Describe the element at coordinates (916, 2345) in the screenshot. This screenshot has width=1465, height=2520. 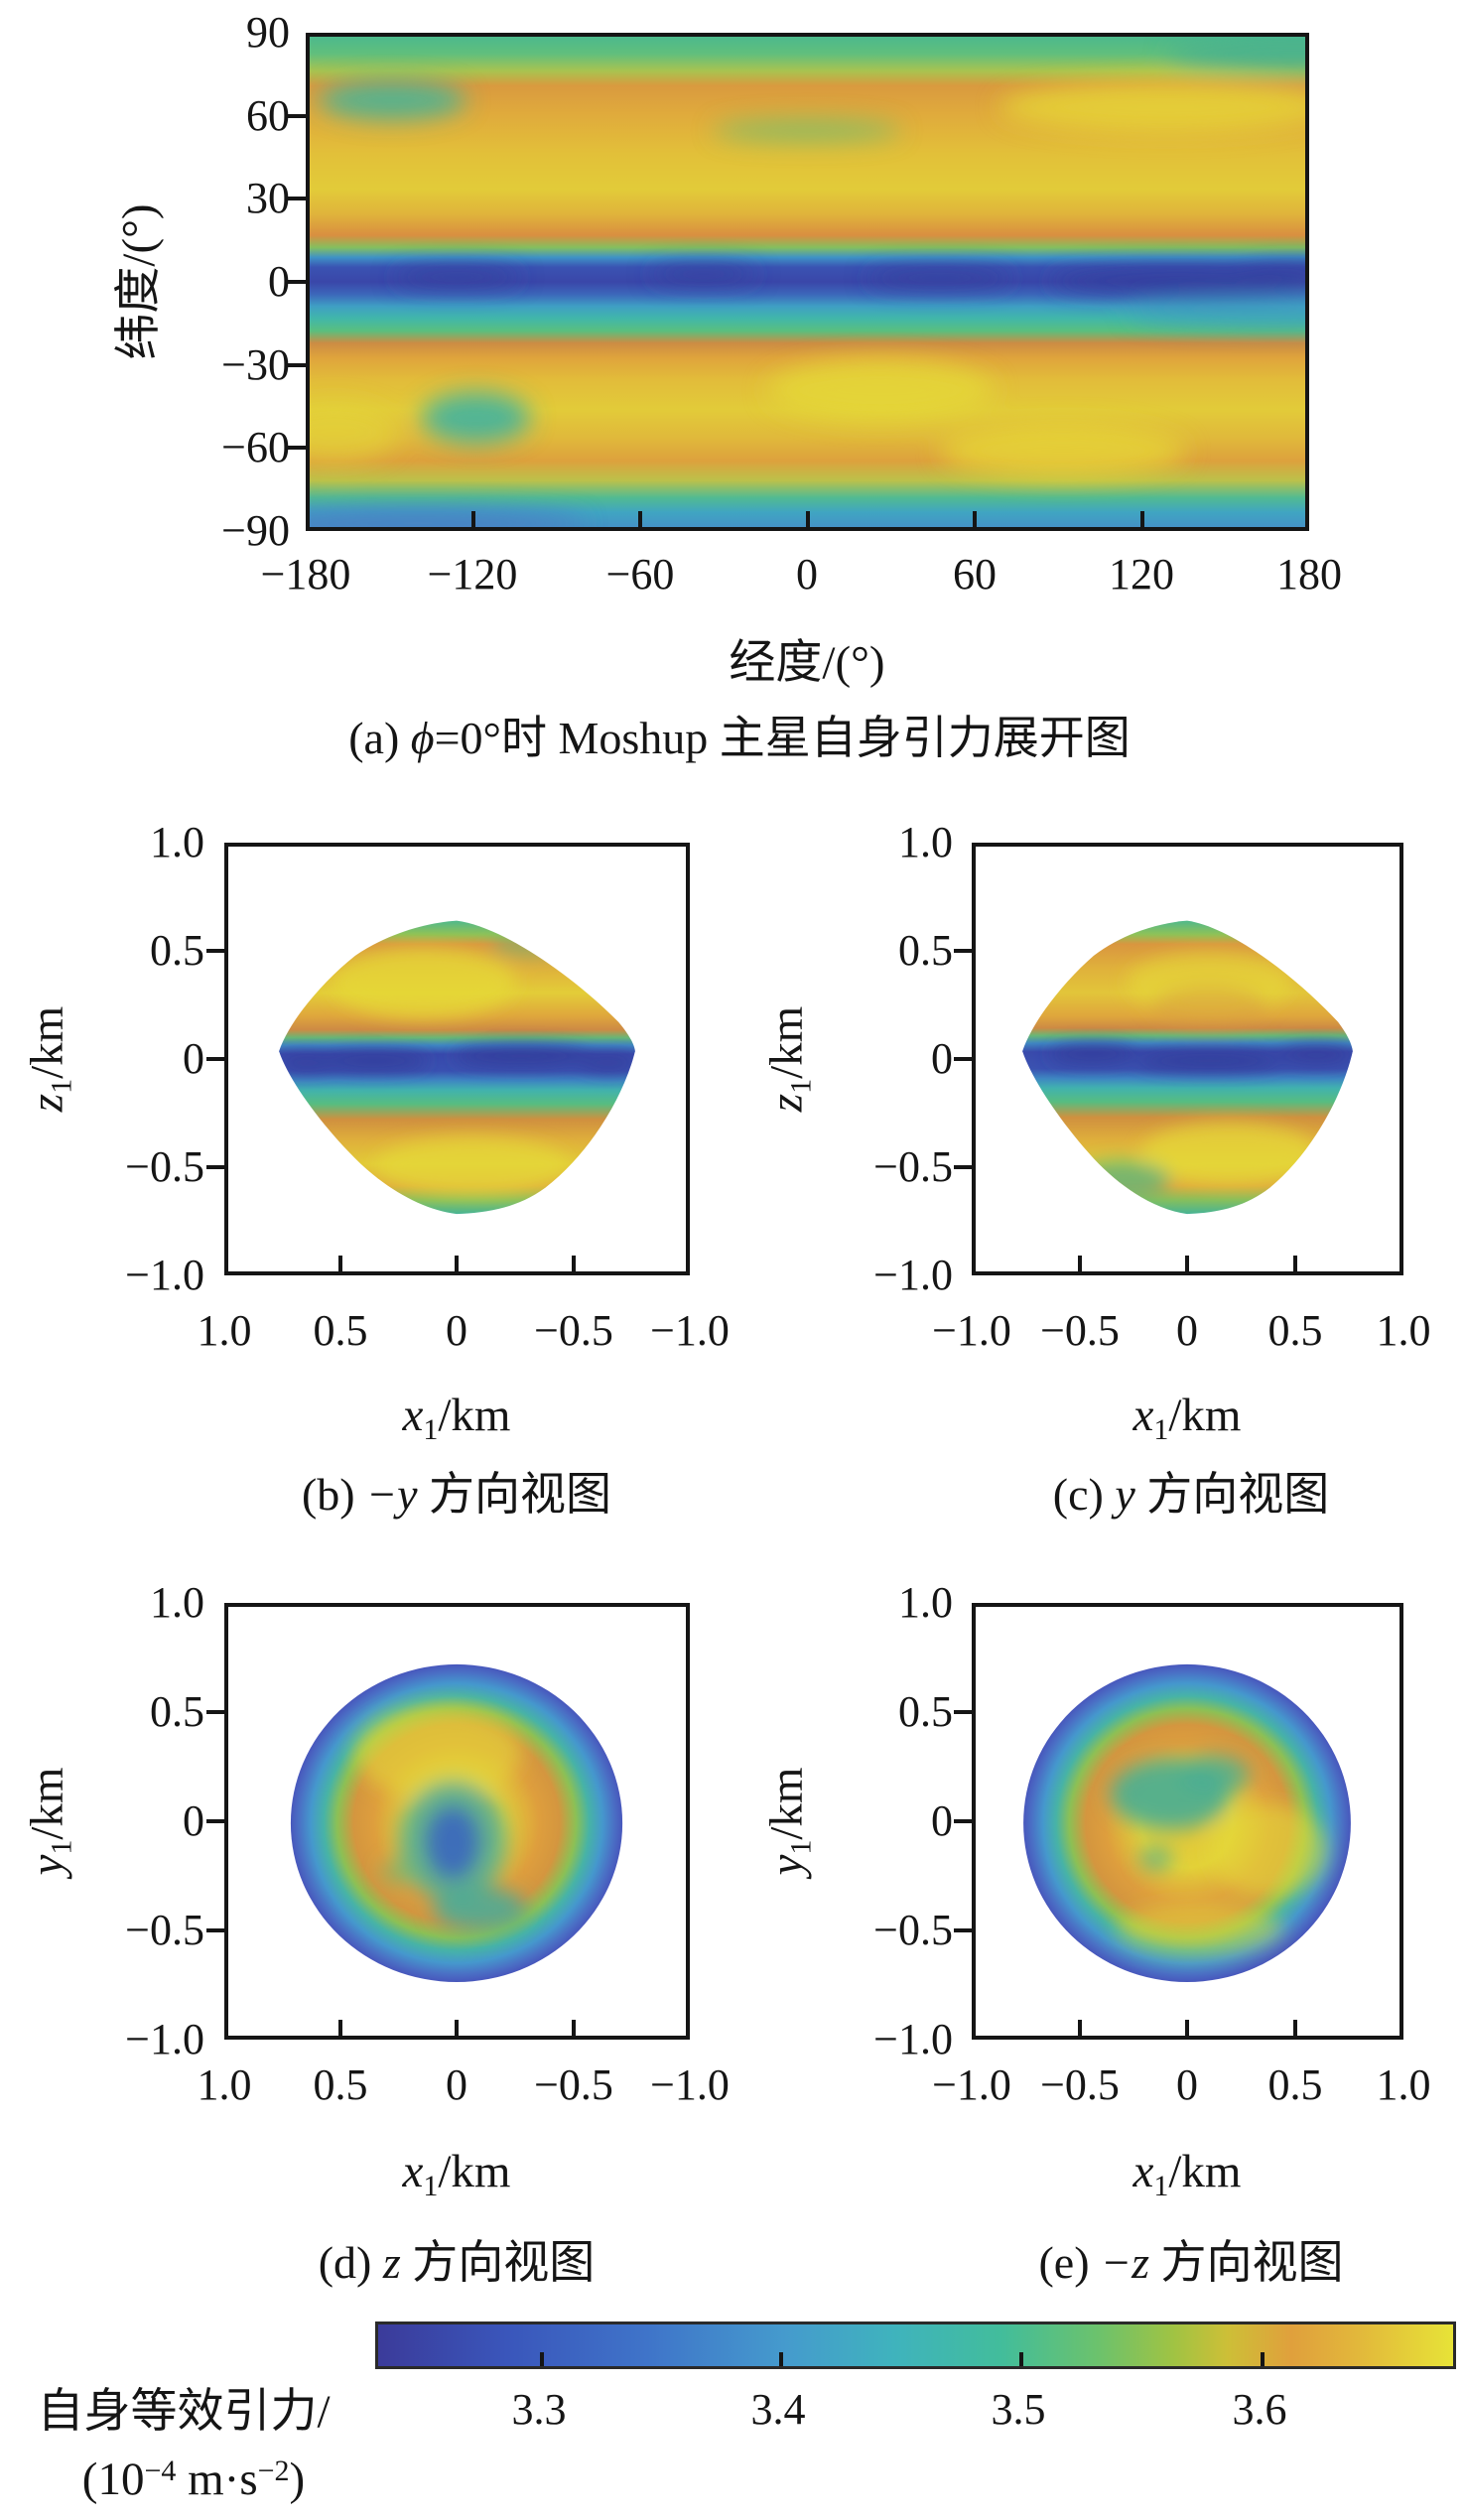
I see `colorbar-gradient` at that location.